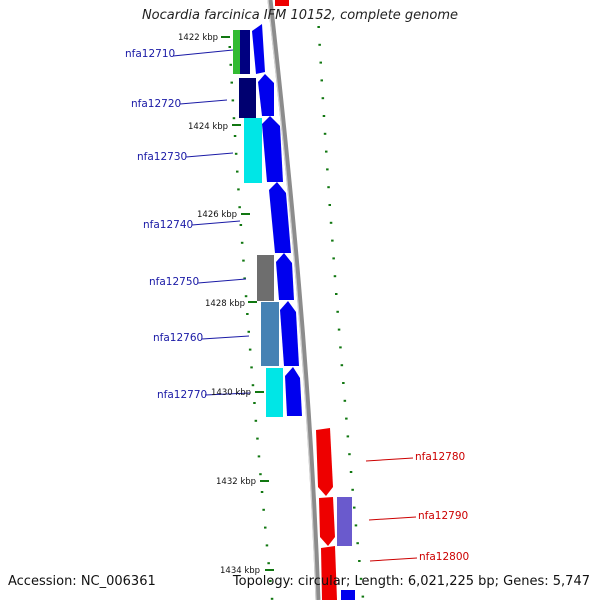 The height and width of the screenshot is (600, 600). I want to click on gene-label-nfa12790: nfa12790, so click(443, 516).